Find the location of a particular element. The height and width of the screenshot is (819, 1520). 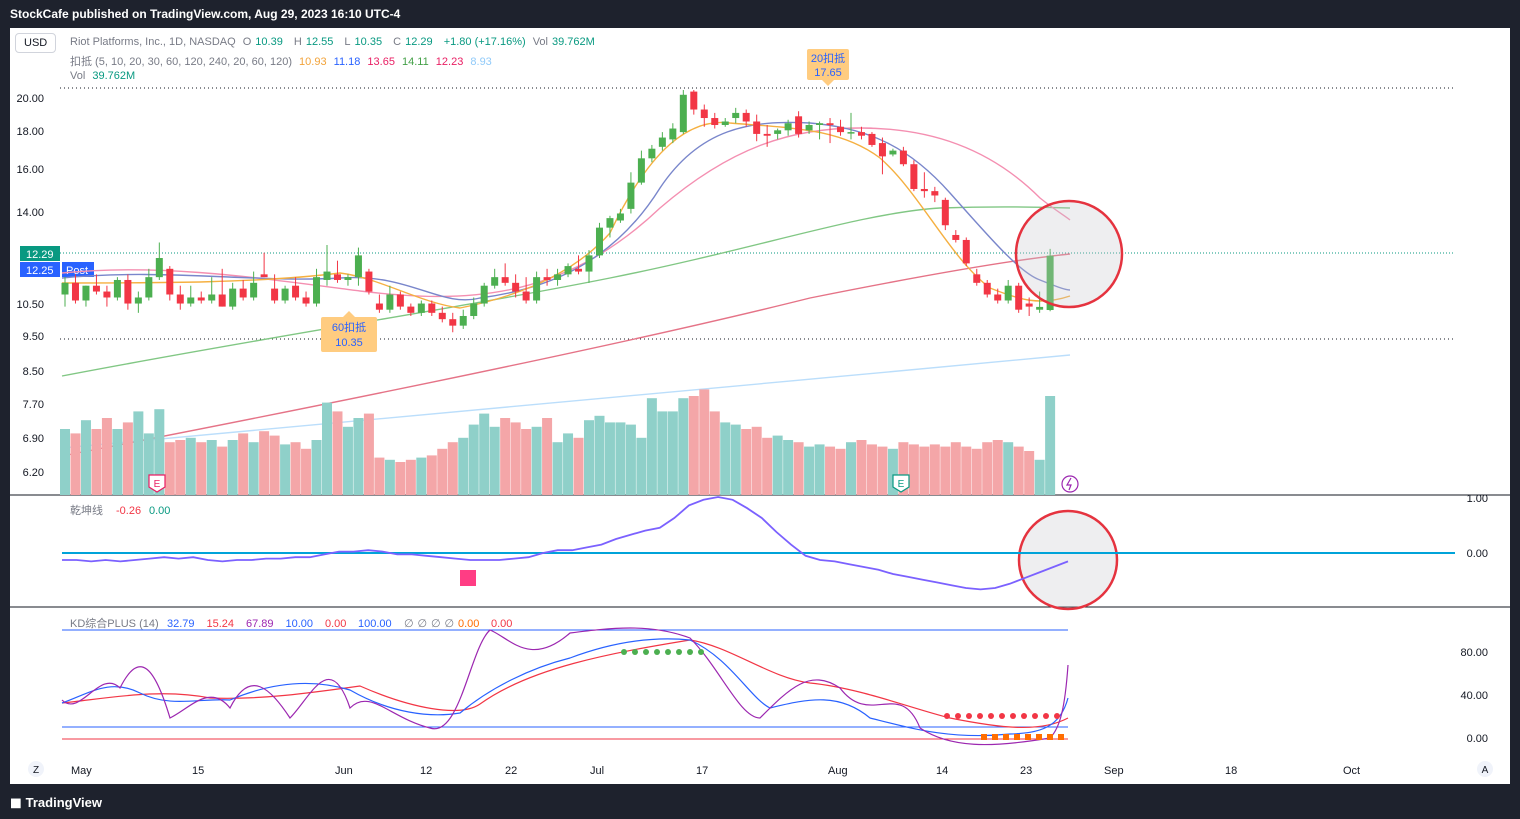

kd-d-line is located at coordinates (565, 684).